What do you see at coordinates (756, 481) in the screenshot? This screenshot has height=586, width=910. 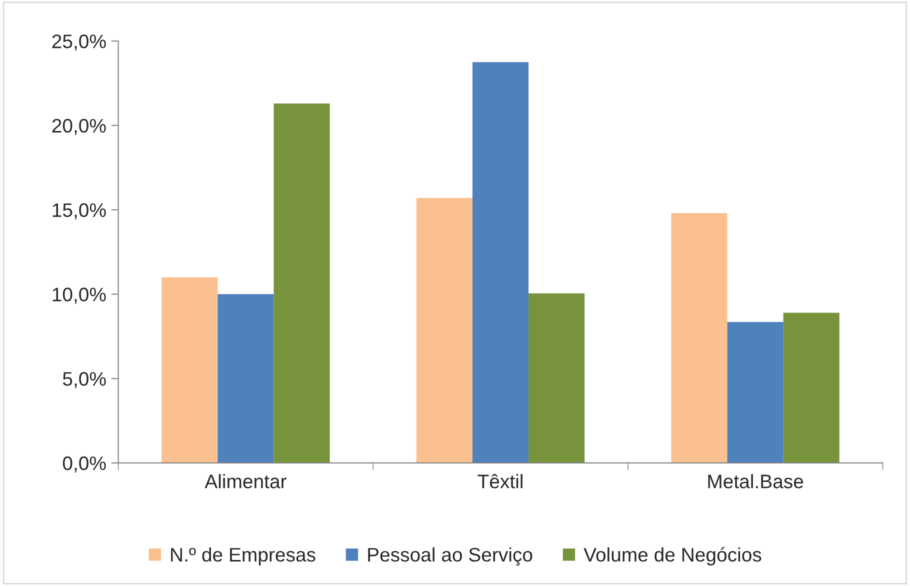 I see `x-tick-label: Metal.Base` at bounding box center [756, 481].